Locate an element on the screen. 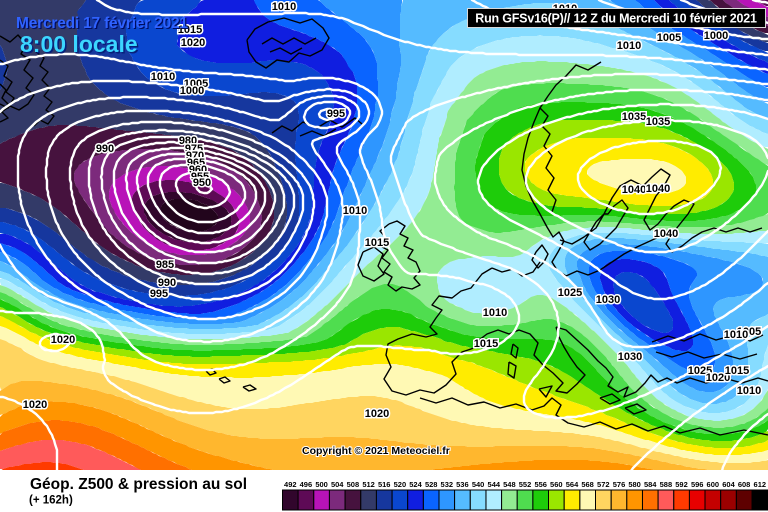 This screenshot has width=768, height=512. svg-text: 520 is located at coordinates (400, 484).